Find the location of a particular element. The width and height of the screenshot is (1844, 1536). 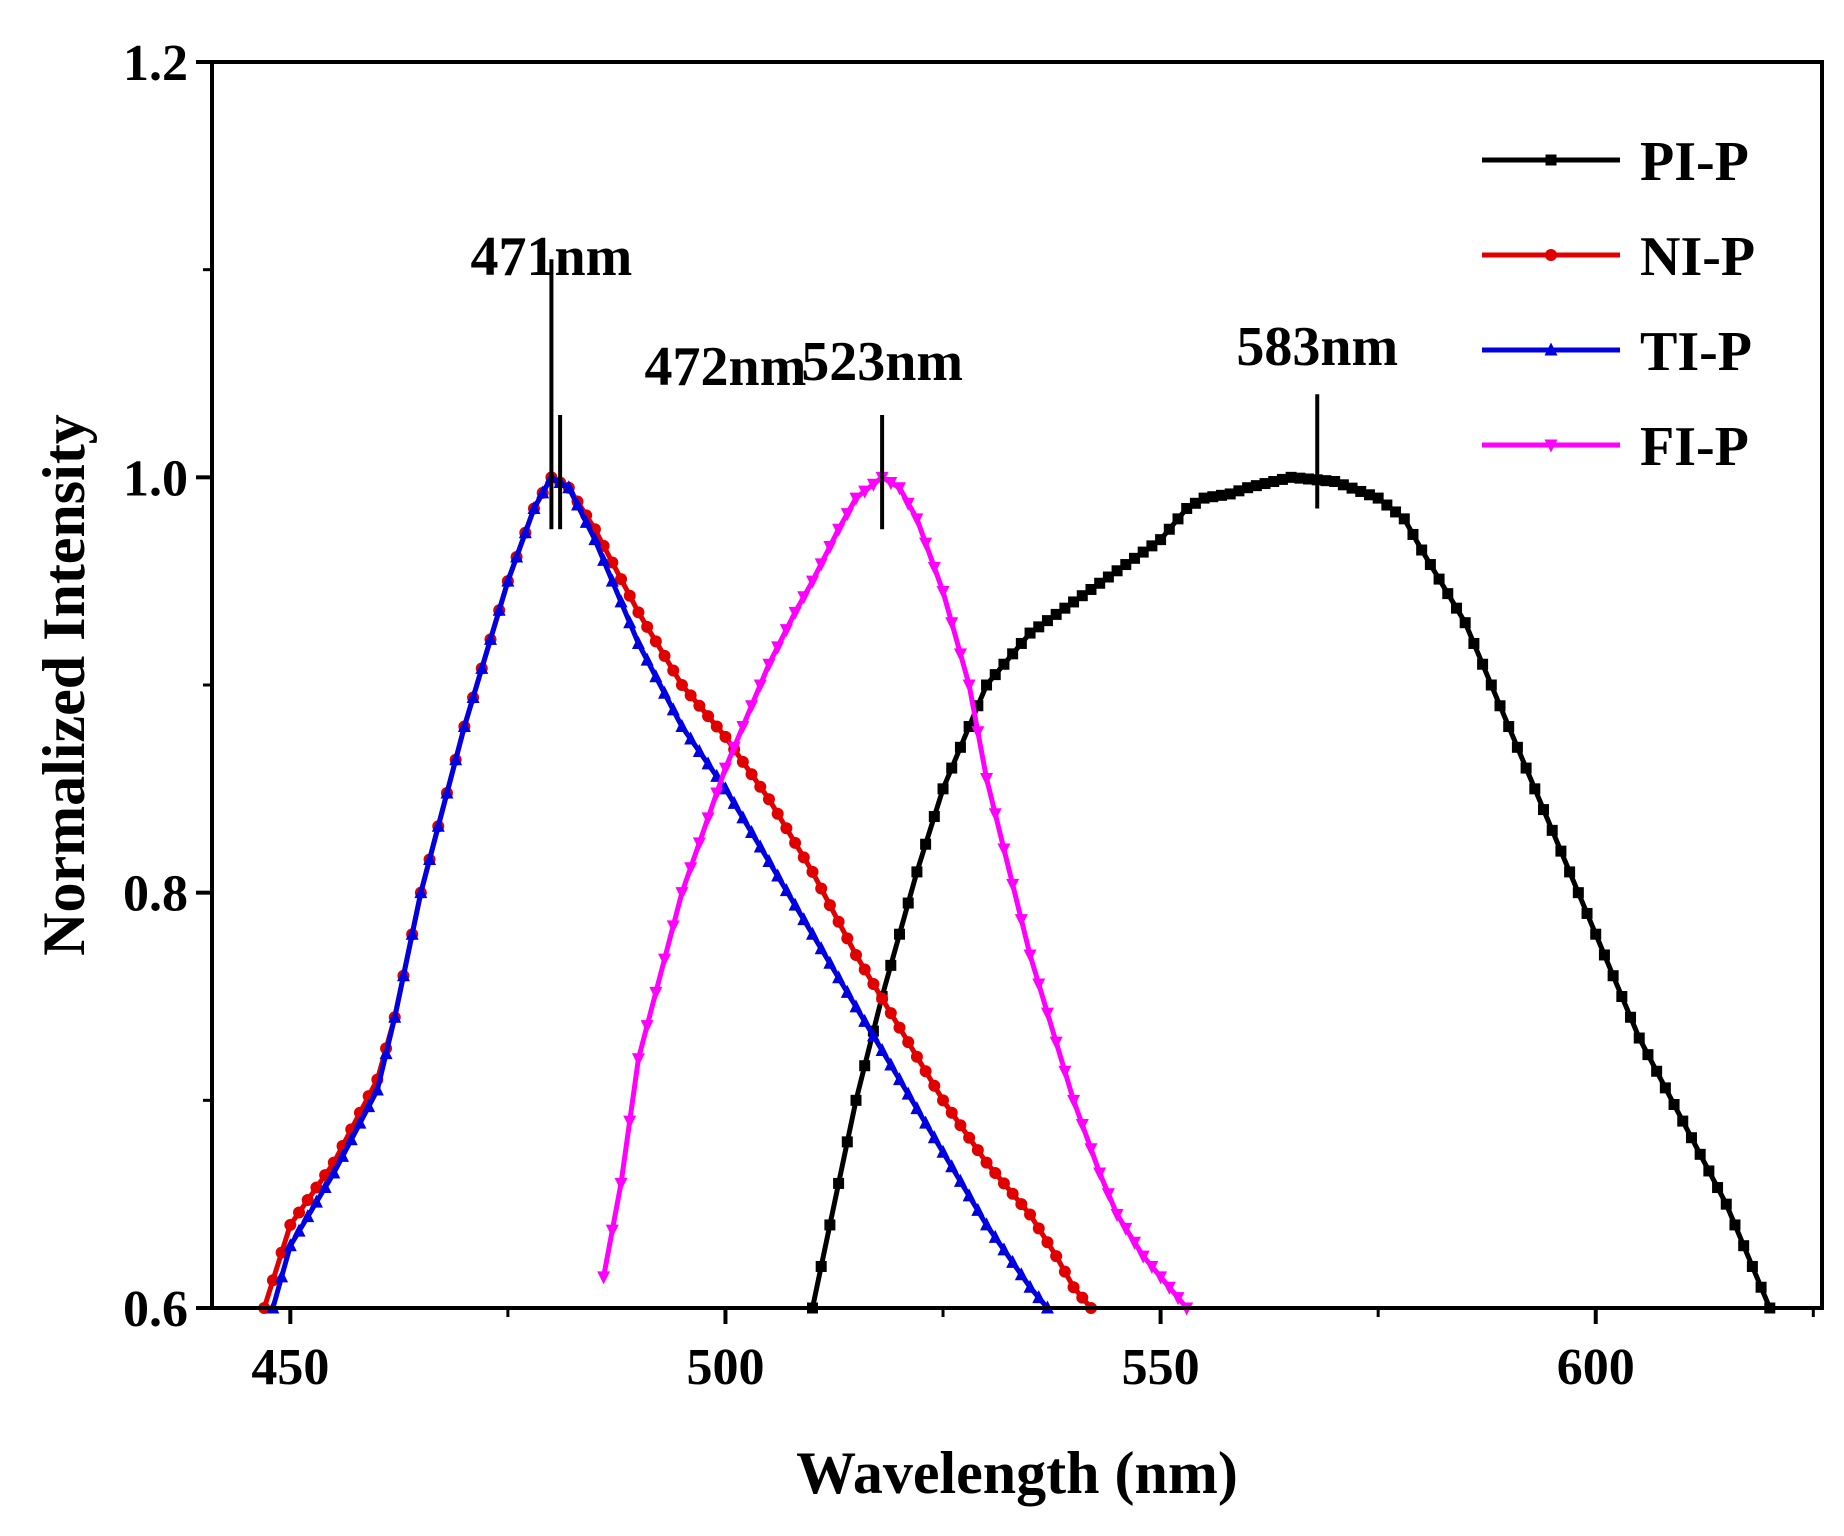

peak-label: 472nm is located at coordinates (726, 367).